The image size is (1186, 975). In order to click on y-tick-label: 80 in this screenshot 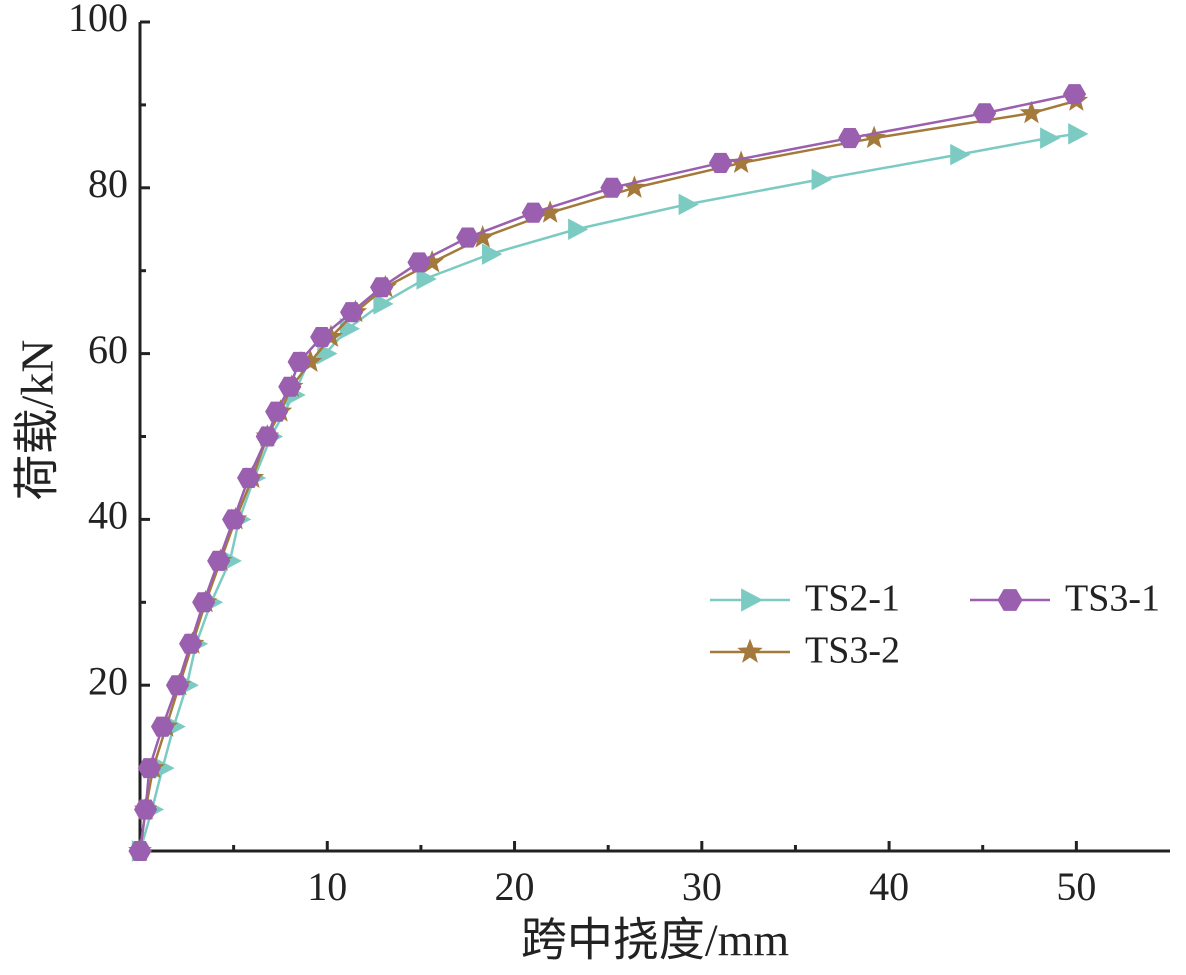, I will do `click(108, 183)`.